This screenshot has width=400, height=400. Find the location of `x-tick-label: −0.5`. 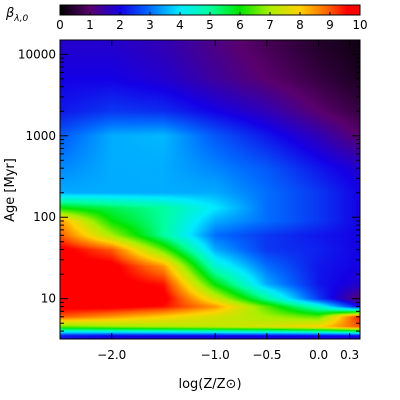

x-tick-label: −0.5 is located at coordinates (266, 355).